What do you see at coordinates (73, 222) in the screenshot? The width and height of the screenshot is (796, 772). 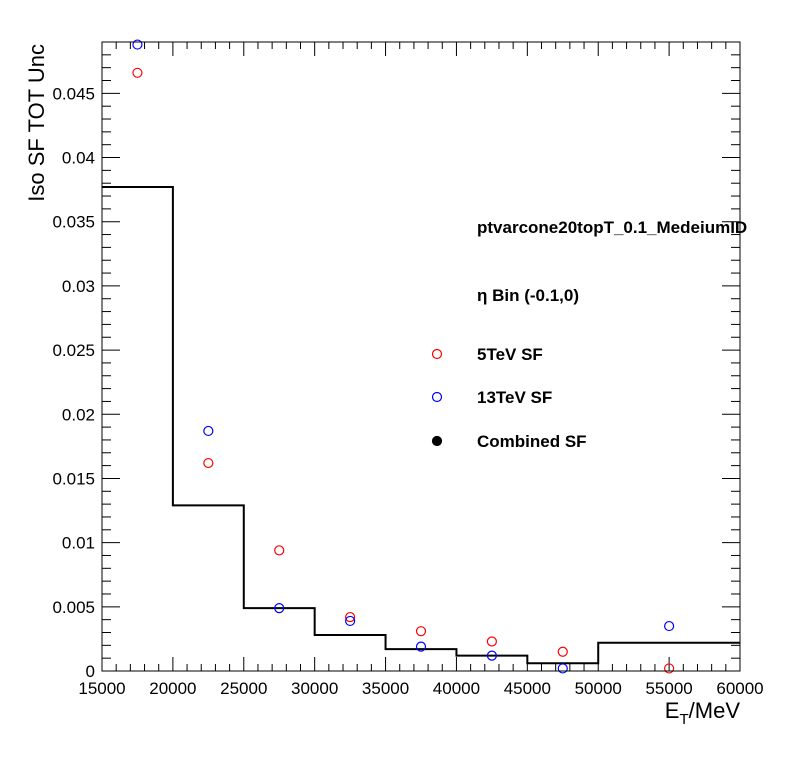 I see `y-tick-label: 0.035` at bounding box center [73, 222].